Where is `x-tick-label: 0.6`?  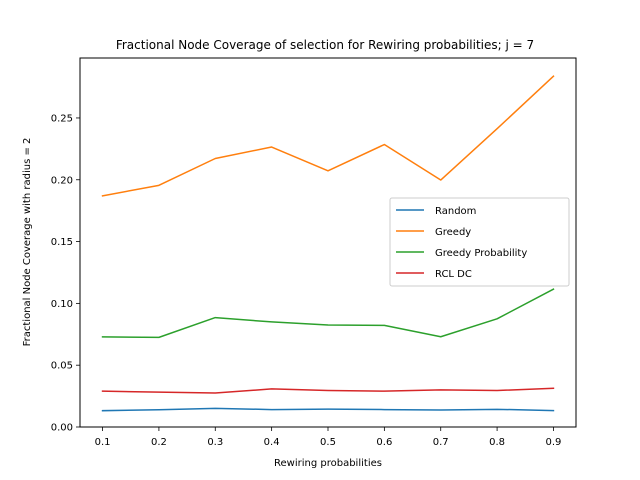
x-tick-label: 0.6 is located at coordinates (384, 442).